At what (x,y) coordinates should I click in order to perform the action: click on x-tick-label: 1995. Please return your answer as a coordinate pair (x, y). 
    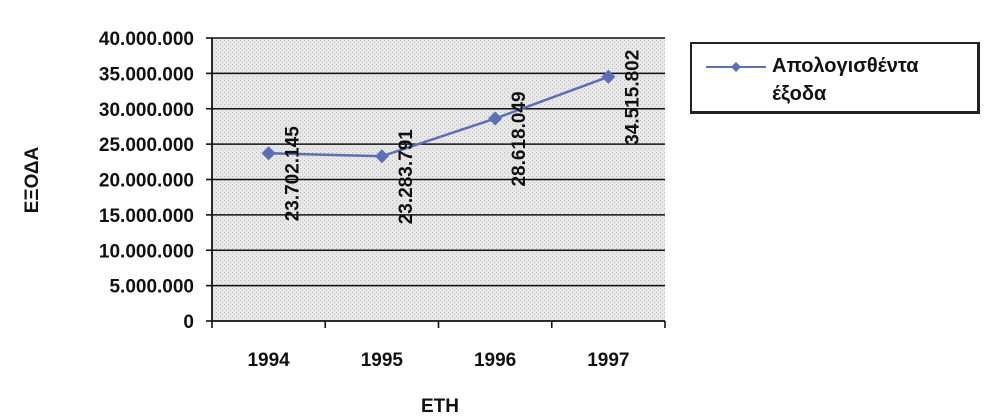
    Looking at the image, I should click on (382, 360).